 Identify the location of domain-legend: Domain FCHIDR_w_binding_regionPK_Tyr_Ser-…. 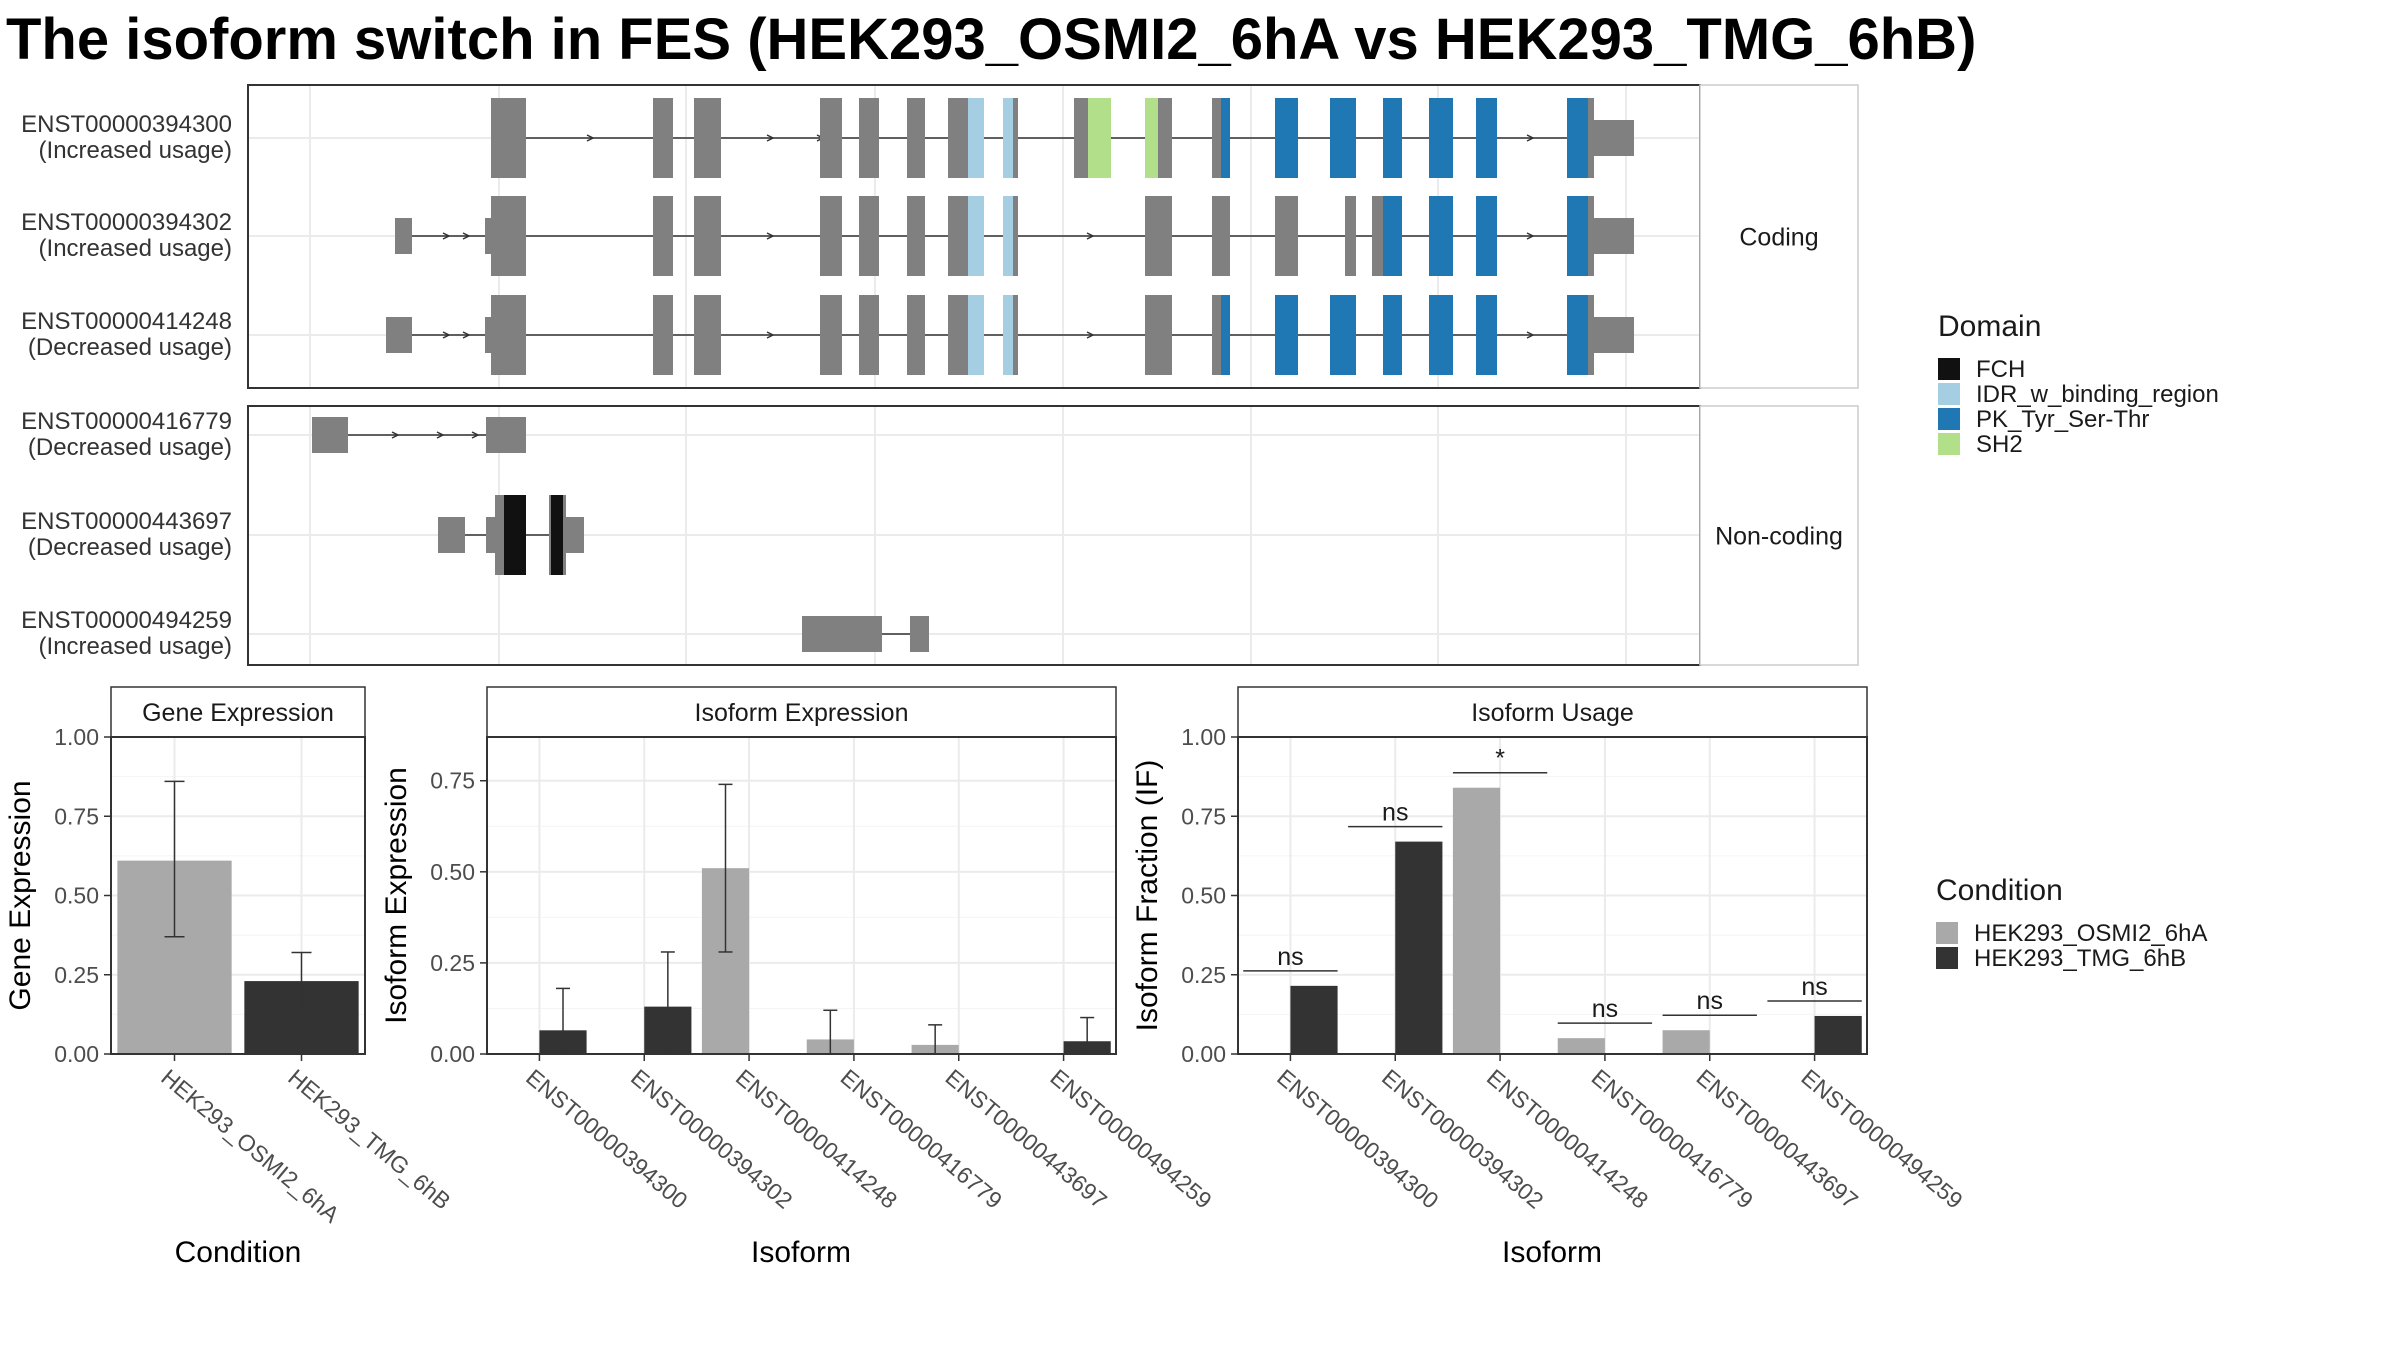
(2078, 384).